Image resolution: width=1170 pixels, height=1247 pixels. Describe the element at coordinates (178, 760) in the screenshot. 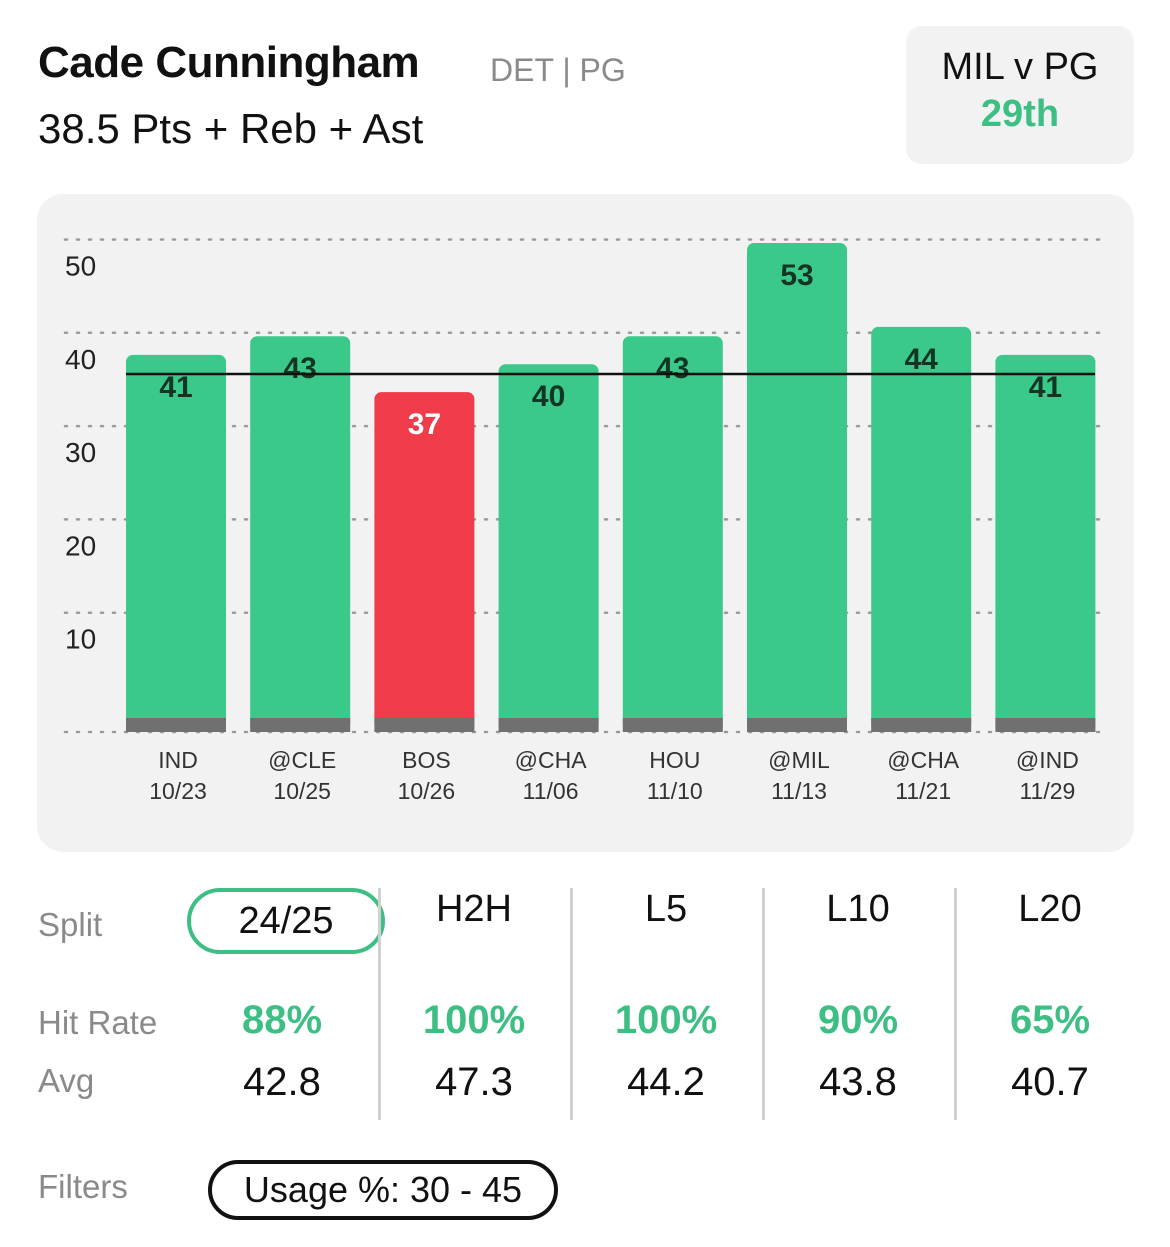

I see `x-category-label: IND` at that location.